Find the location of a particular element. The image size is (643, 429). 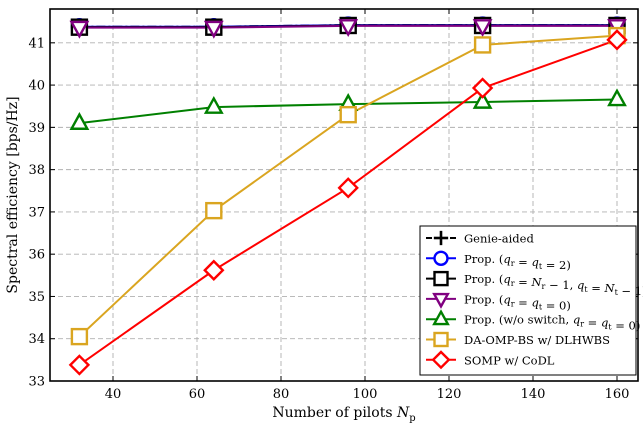

legend-entry: Prop. (qr = qt = 0) is located at coordinates (498, 302).